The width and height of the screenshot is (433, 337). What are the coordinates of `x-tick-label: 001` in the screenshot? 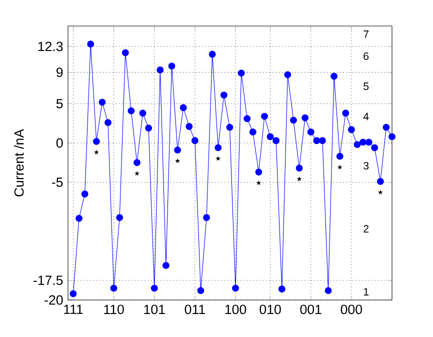 It's located at (311, 309).